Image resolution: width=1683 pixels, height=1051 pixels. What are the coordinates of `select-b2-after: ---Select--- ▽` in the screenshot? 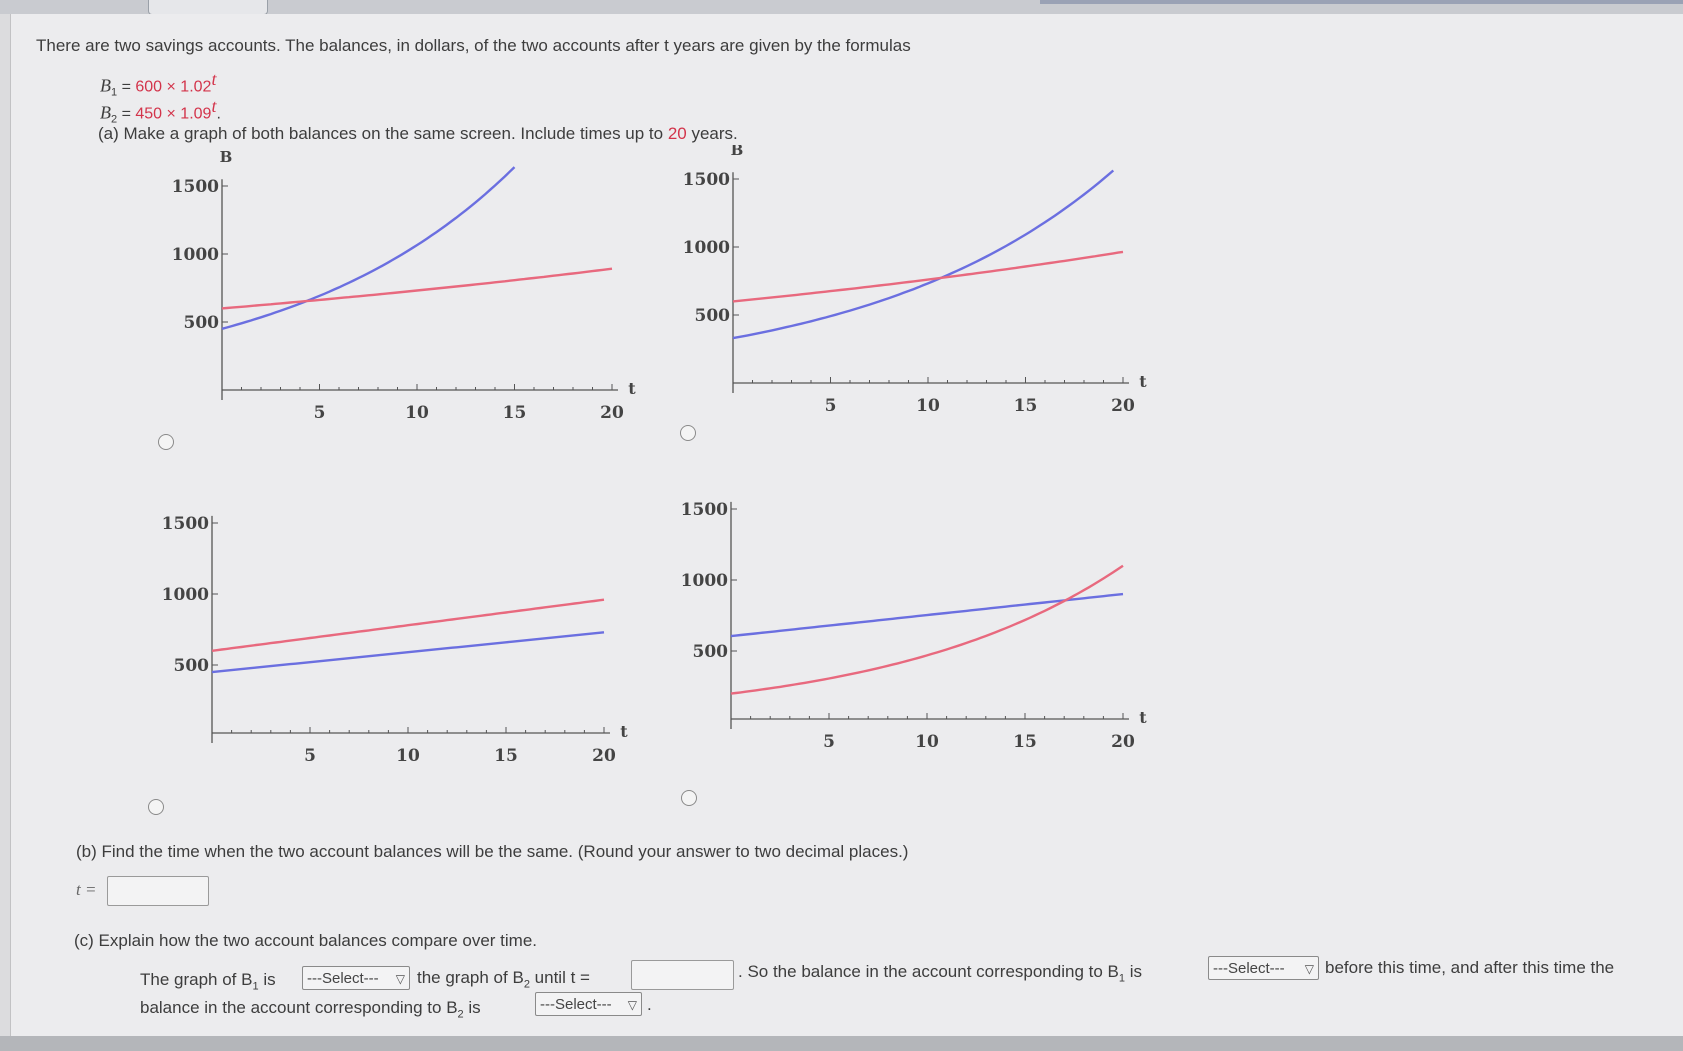 It's located at (588, 1004).